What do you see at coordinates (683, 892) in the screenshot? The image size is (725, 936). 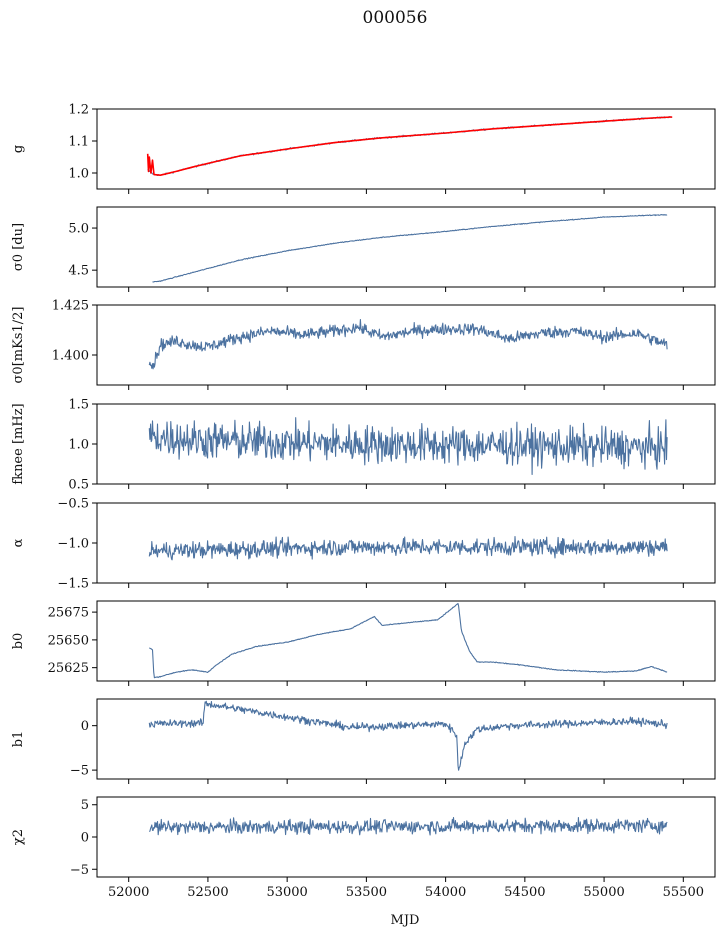 I see `x-tick-label: 55500` at bounding box center [683, 892].